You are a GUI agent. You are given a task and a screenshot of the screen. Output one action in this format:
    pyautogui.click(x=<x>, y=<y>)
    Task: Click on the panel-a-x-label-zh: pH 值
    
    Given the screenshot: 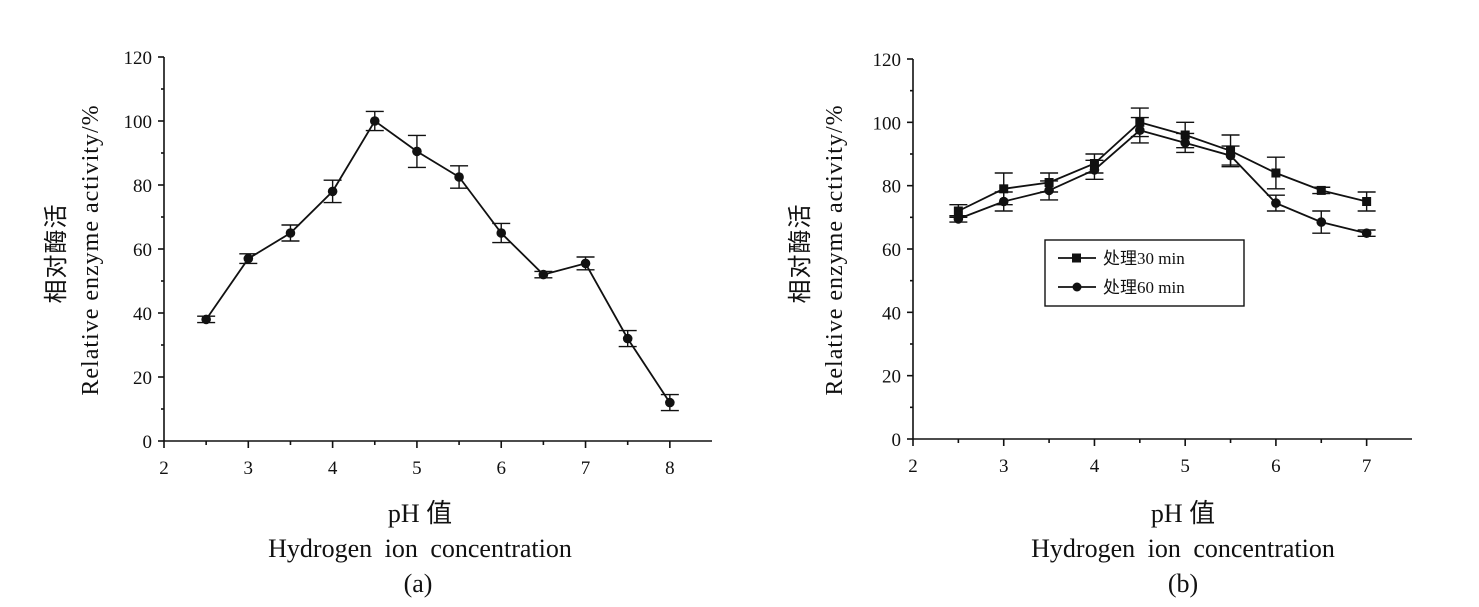 What is the action you would take?
    pyautogui.click(x=420, y=513)
    